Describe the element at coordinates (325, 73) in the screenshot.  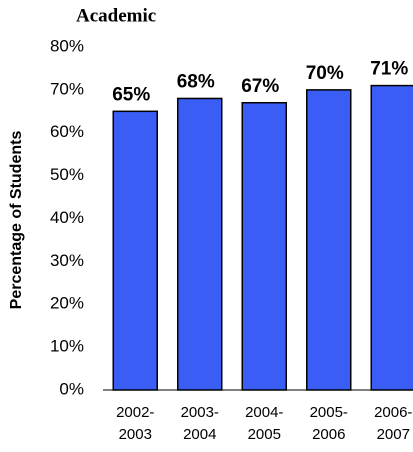
I see `value-label: 70%` at that location.